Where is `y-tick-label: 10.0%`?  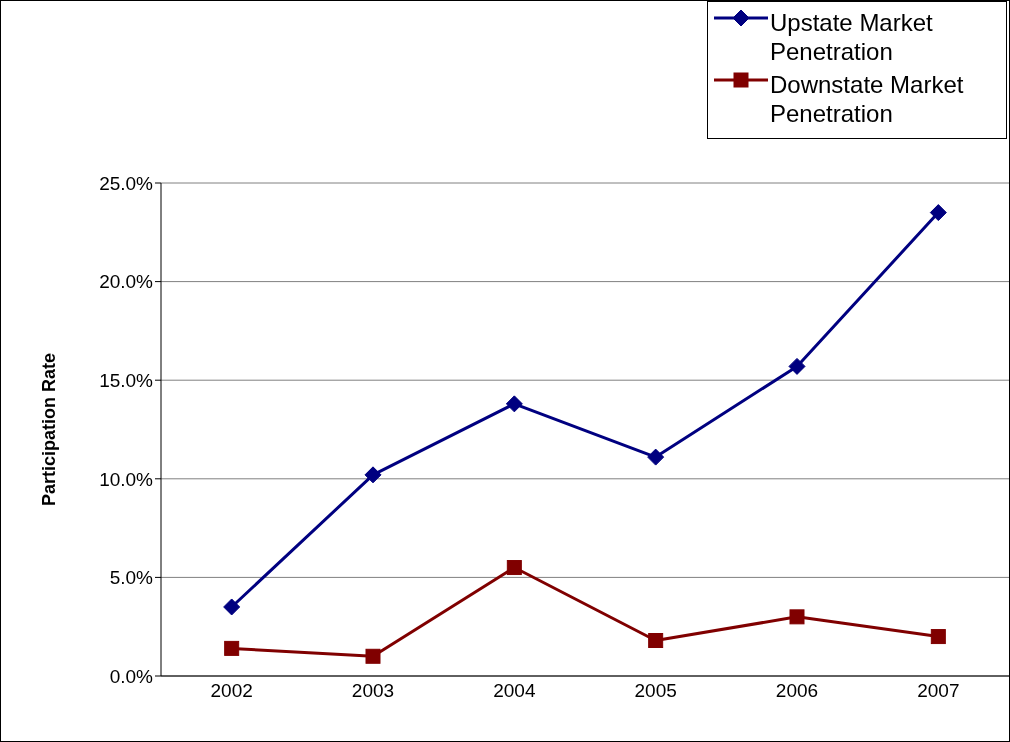 y-tick-label: 10.0% is located at coordinates (126, 479).